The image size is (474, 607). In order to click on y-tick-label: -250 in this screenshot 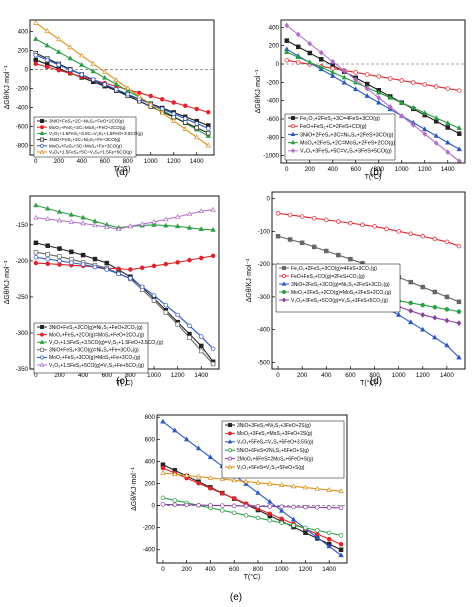, I will do `click(22, 297)`.